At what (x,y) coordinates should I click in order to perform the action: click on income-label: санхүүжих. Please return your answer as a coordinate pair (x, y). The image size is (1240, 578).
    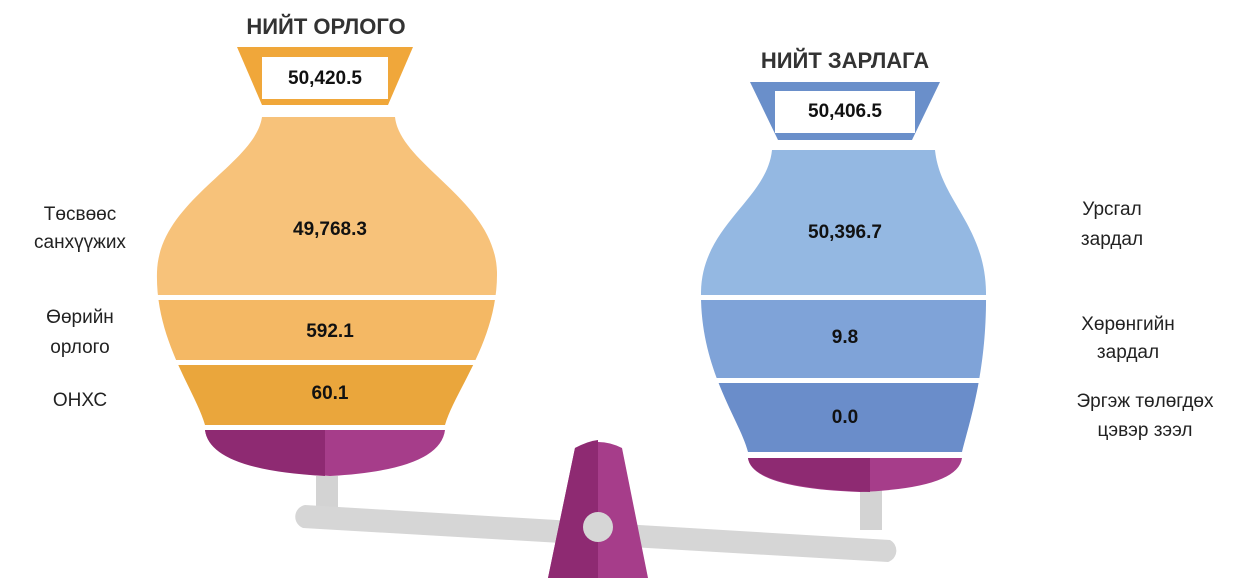
    Looking at the image, I should click on (80, 242).